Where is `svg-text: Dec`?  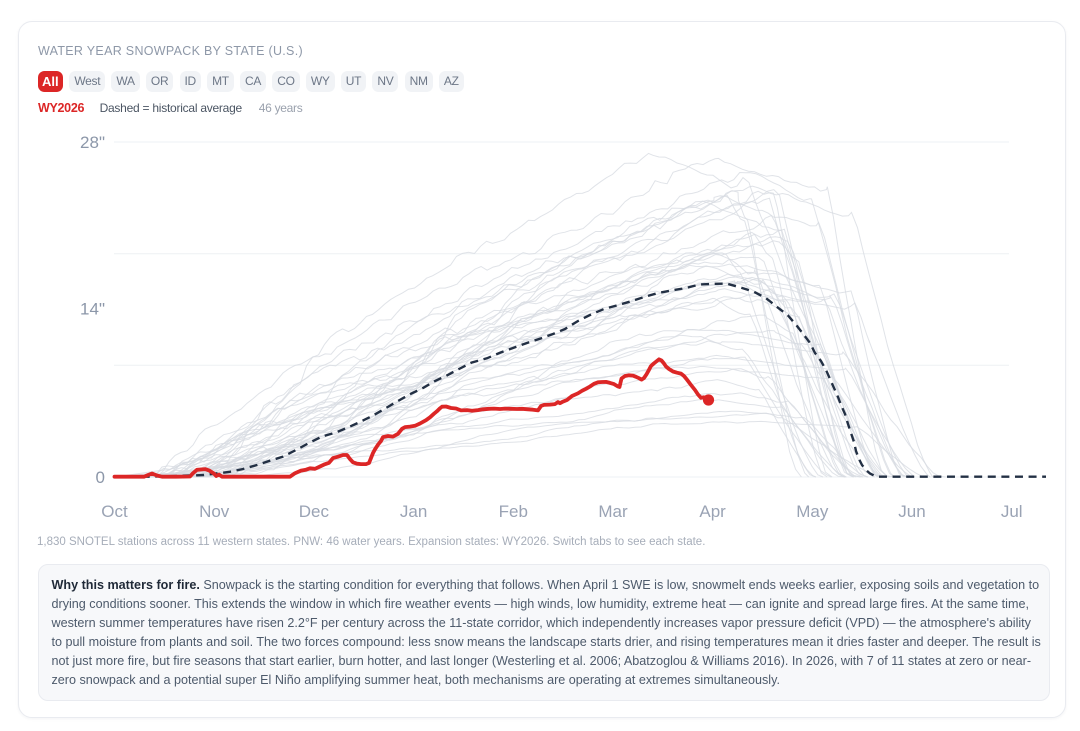
svg-text: Dec is located at coordinates (314, 511).